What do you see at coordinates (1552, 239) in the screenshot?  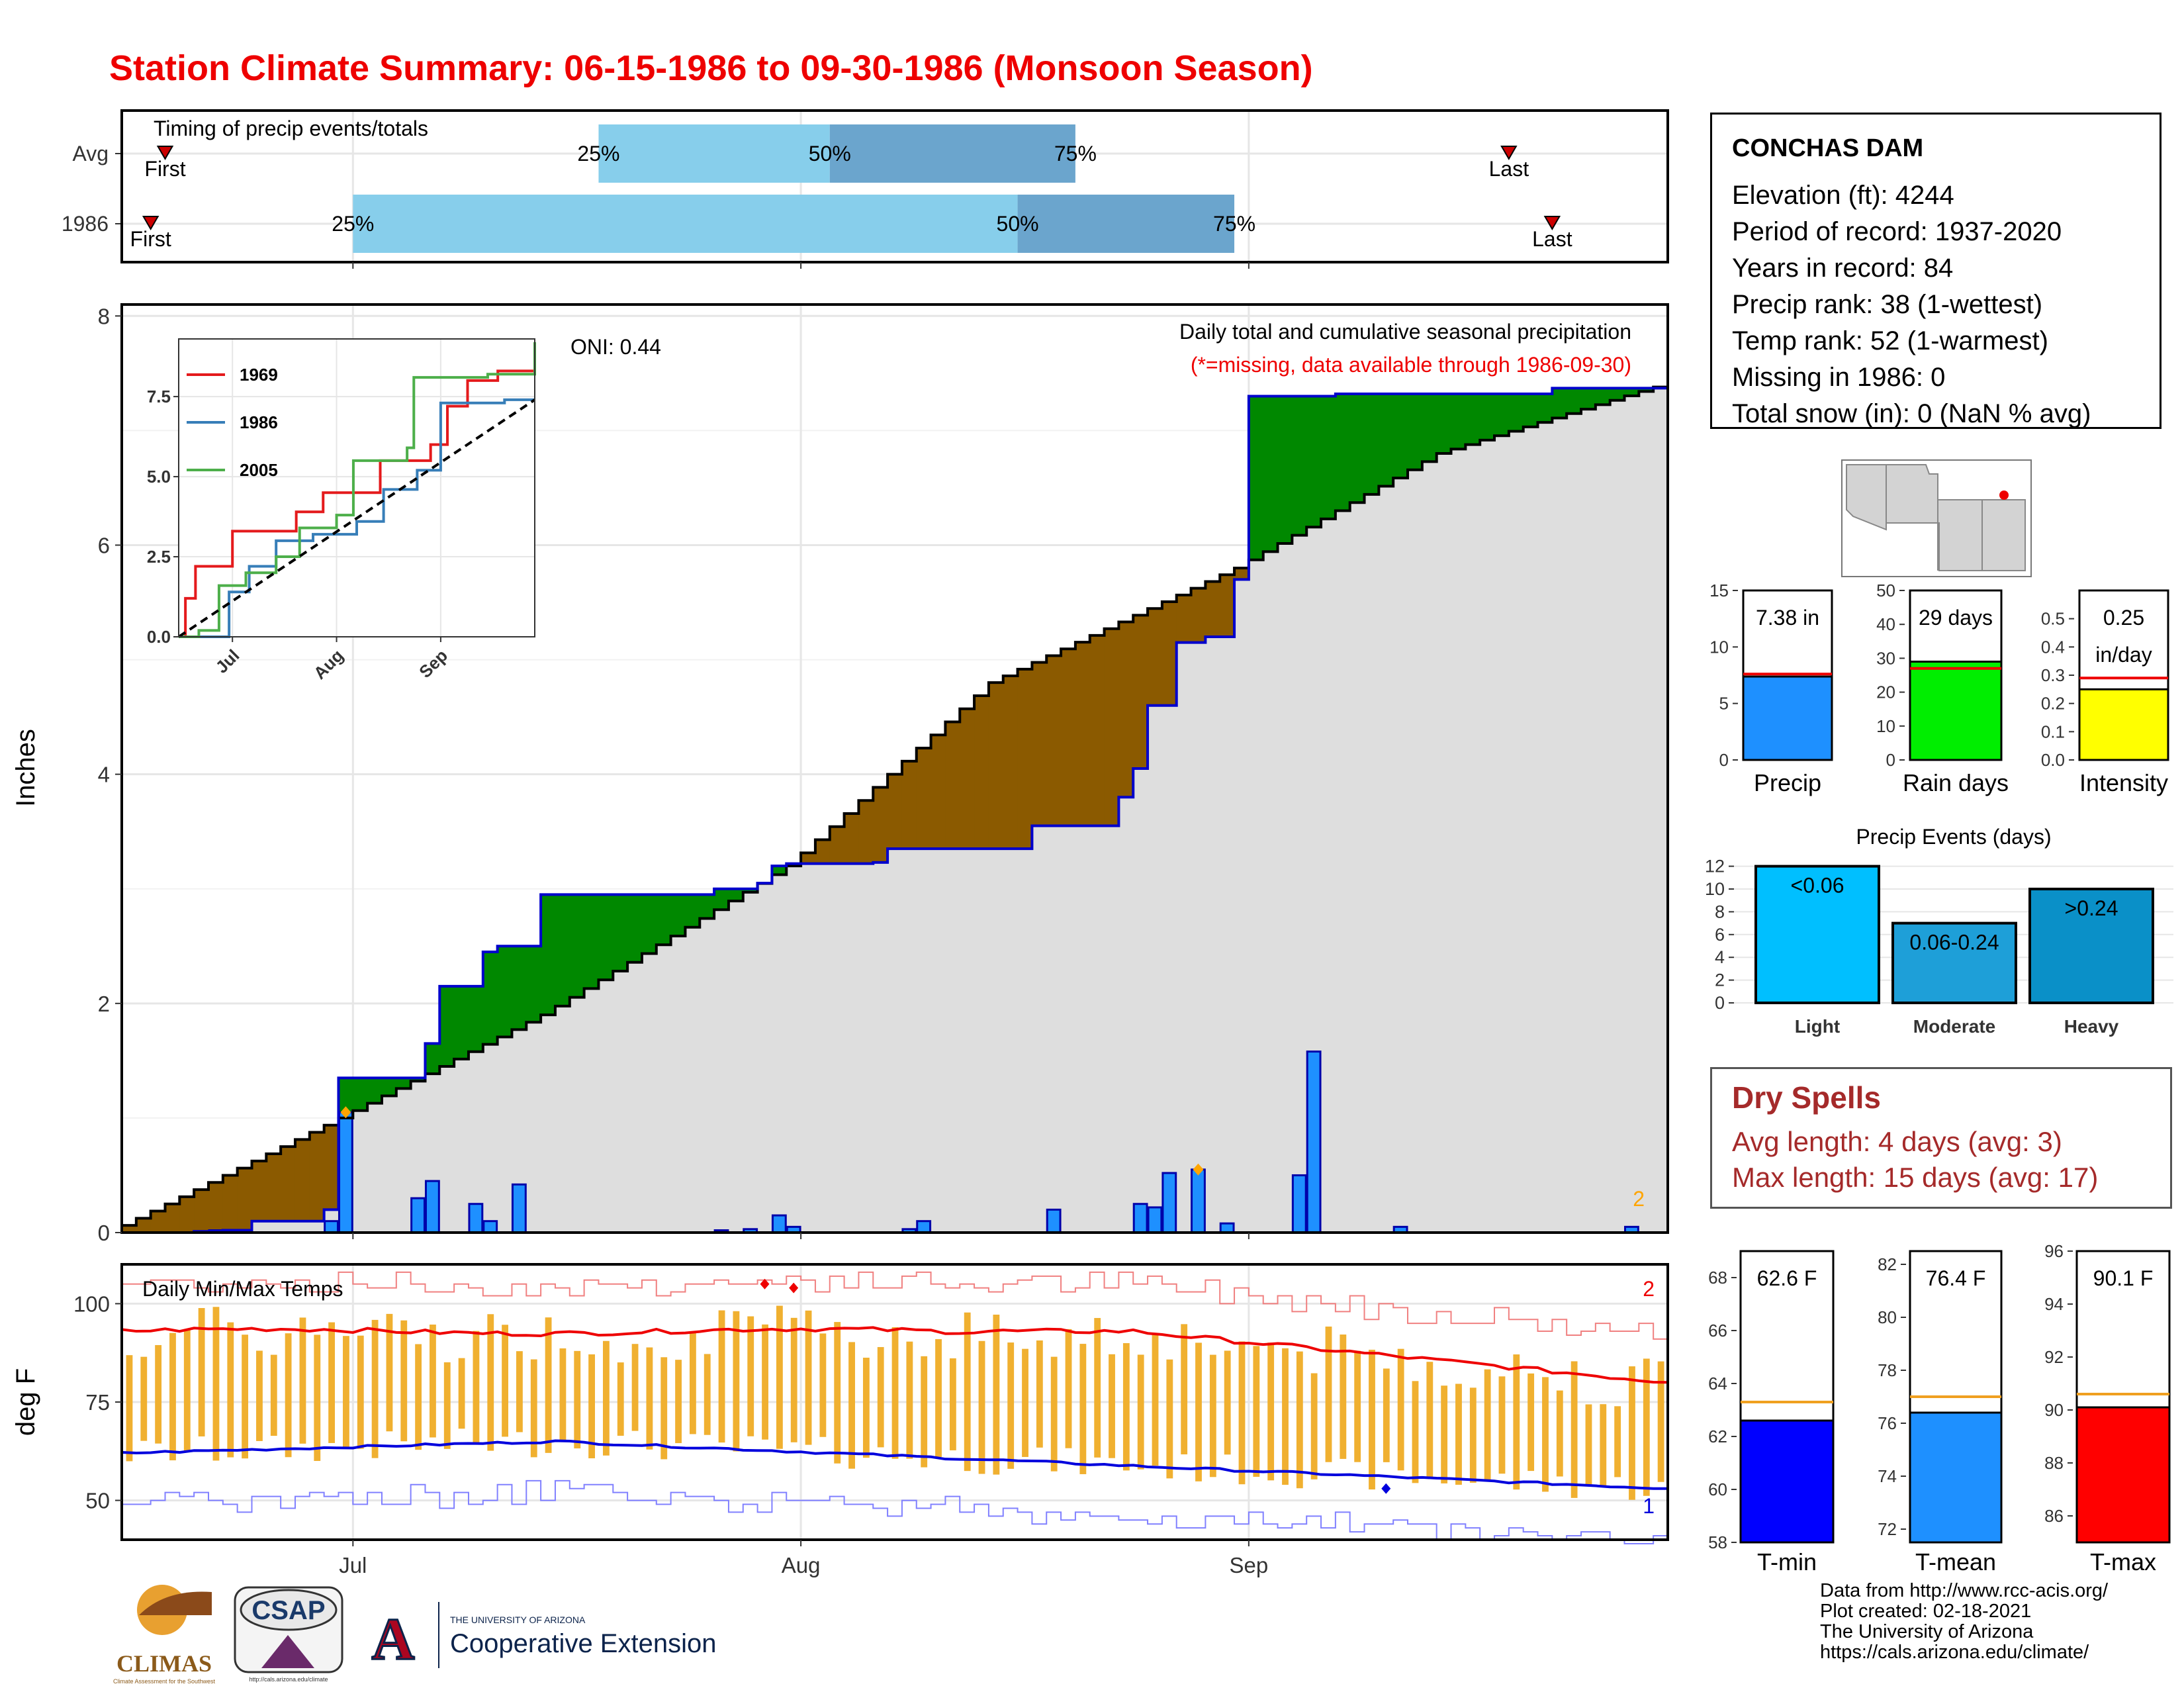 I see `timing-last-label: Last` at bounding box center [1552, 239].